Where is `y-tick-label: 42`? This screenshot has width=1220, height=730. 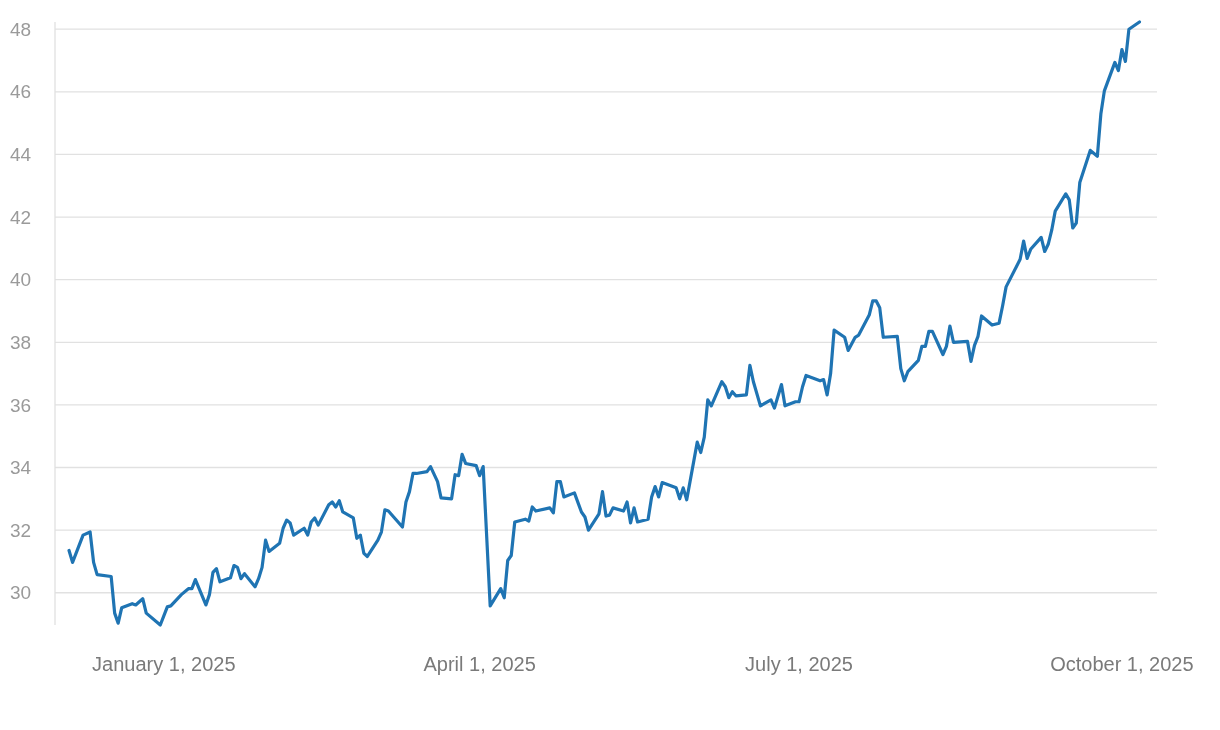 y-tick-label: 42 is located at coordinates (21, 217).